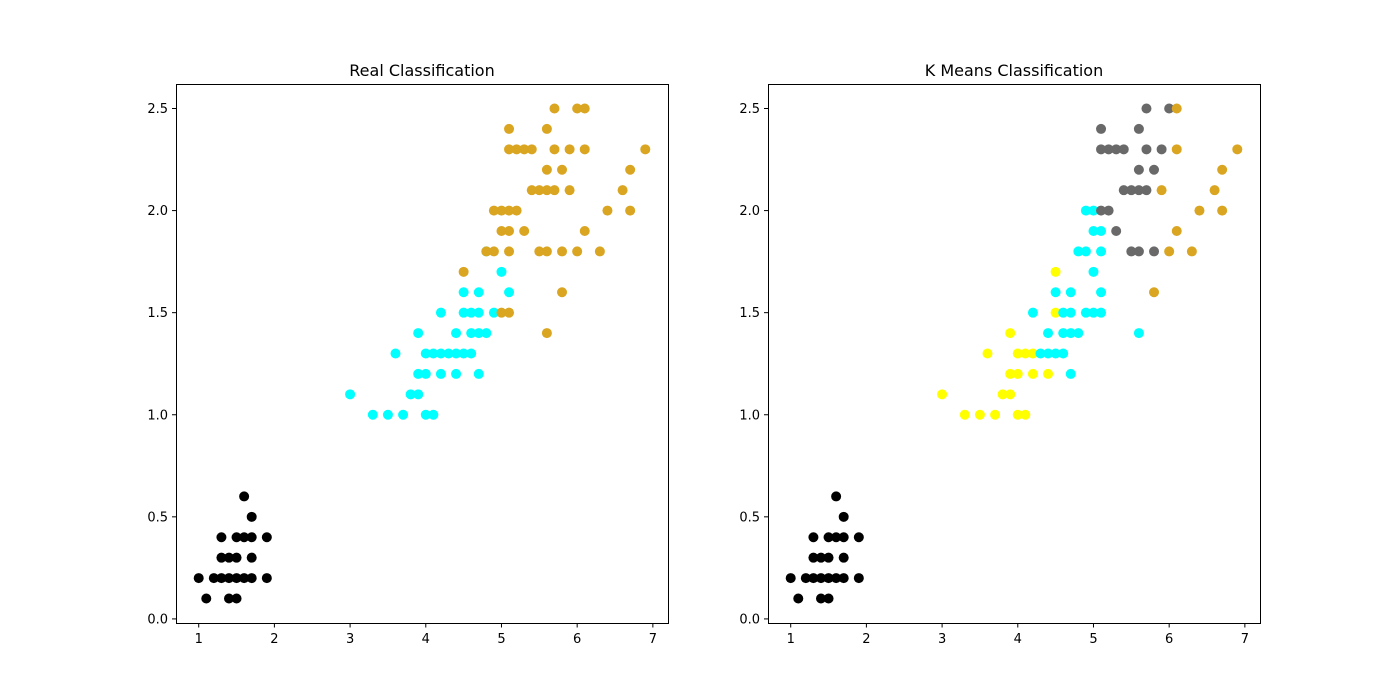  Describe the element at coordinates (1014, 70) in the screenshot. I see `chart-title: K Means Classification` at that location.